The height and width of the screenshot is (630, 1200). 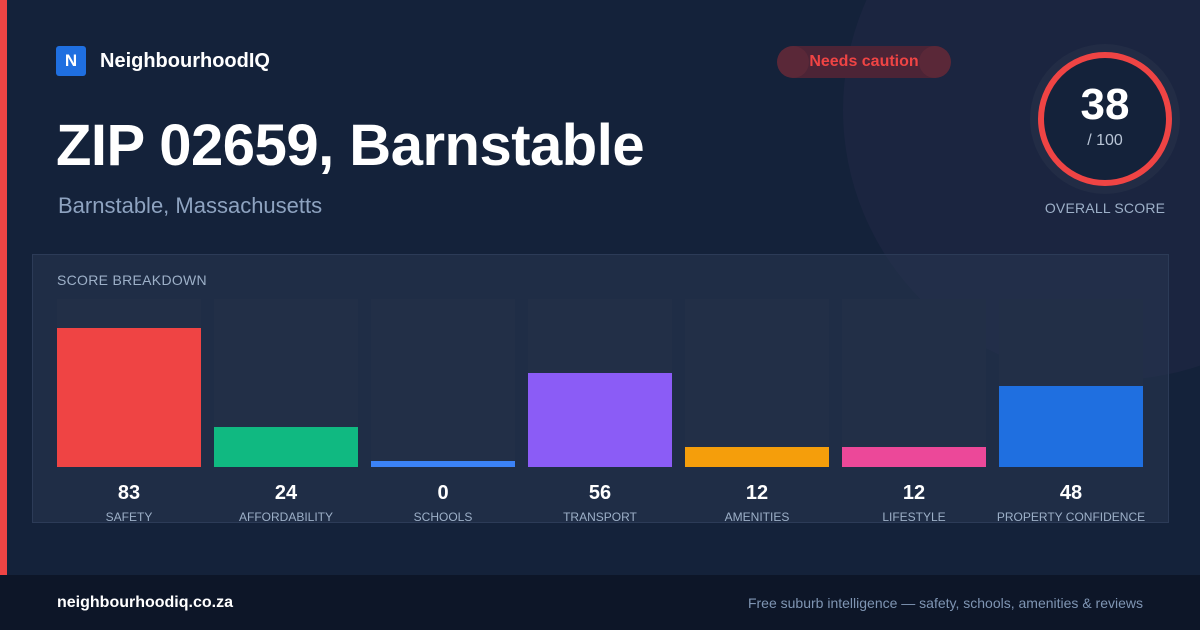 What do you see at coordinates (286, 447) in the screenshot?
I see `bar-affordability` at bounding box center [286, 447].